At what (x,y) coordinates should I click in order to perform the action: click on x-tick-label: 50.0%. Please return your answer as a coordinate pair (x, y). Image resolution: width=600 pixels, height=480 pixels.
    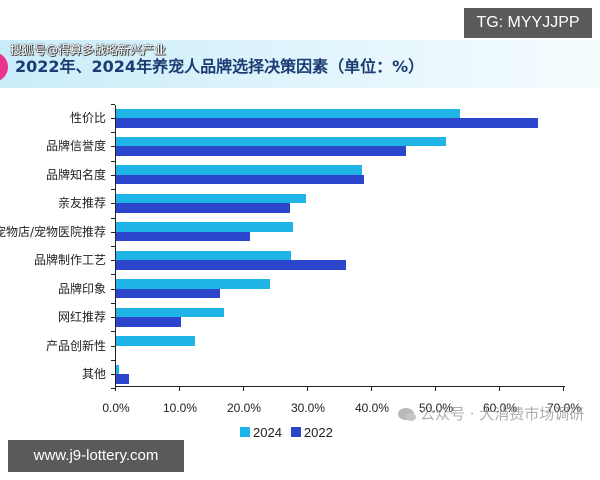
    Looking at the image, I should click on (436, 408).